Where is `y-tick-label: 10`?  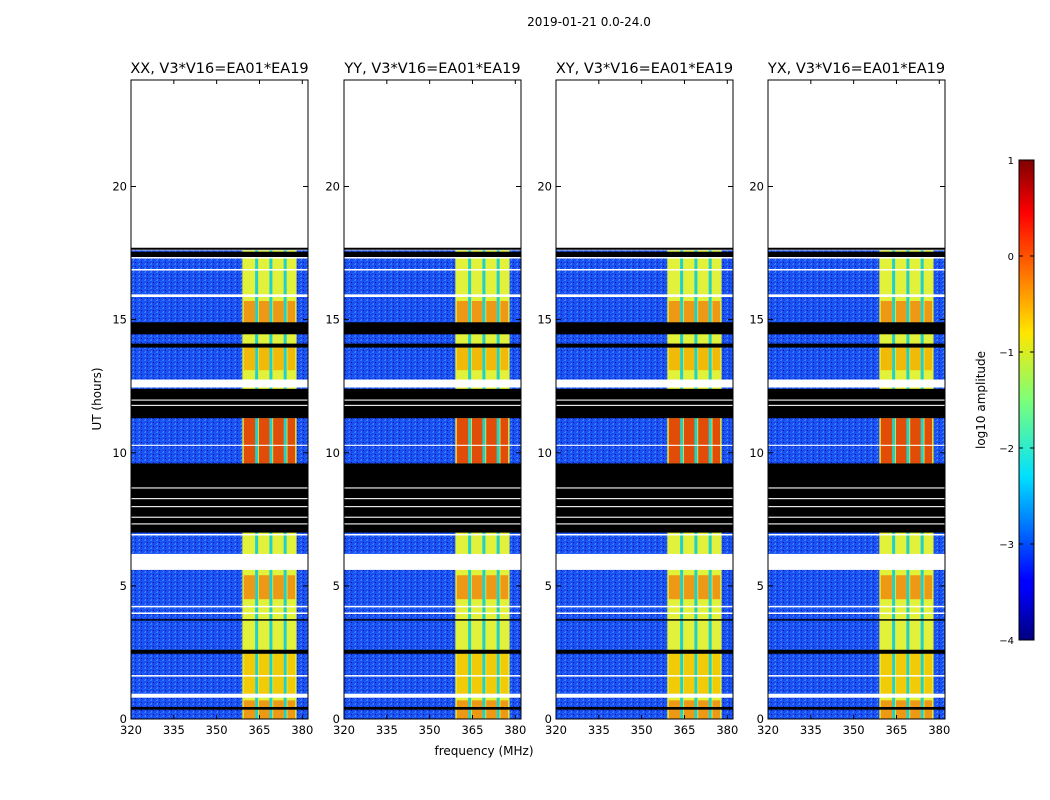
y-tick-label: 10 is located at coordinates (332, 453).